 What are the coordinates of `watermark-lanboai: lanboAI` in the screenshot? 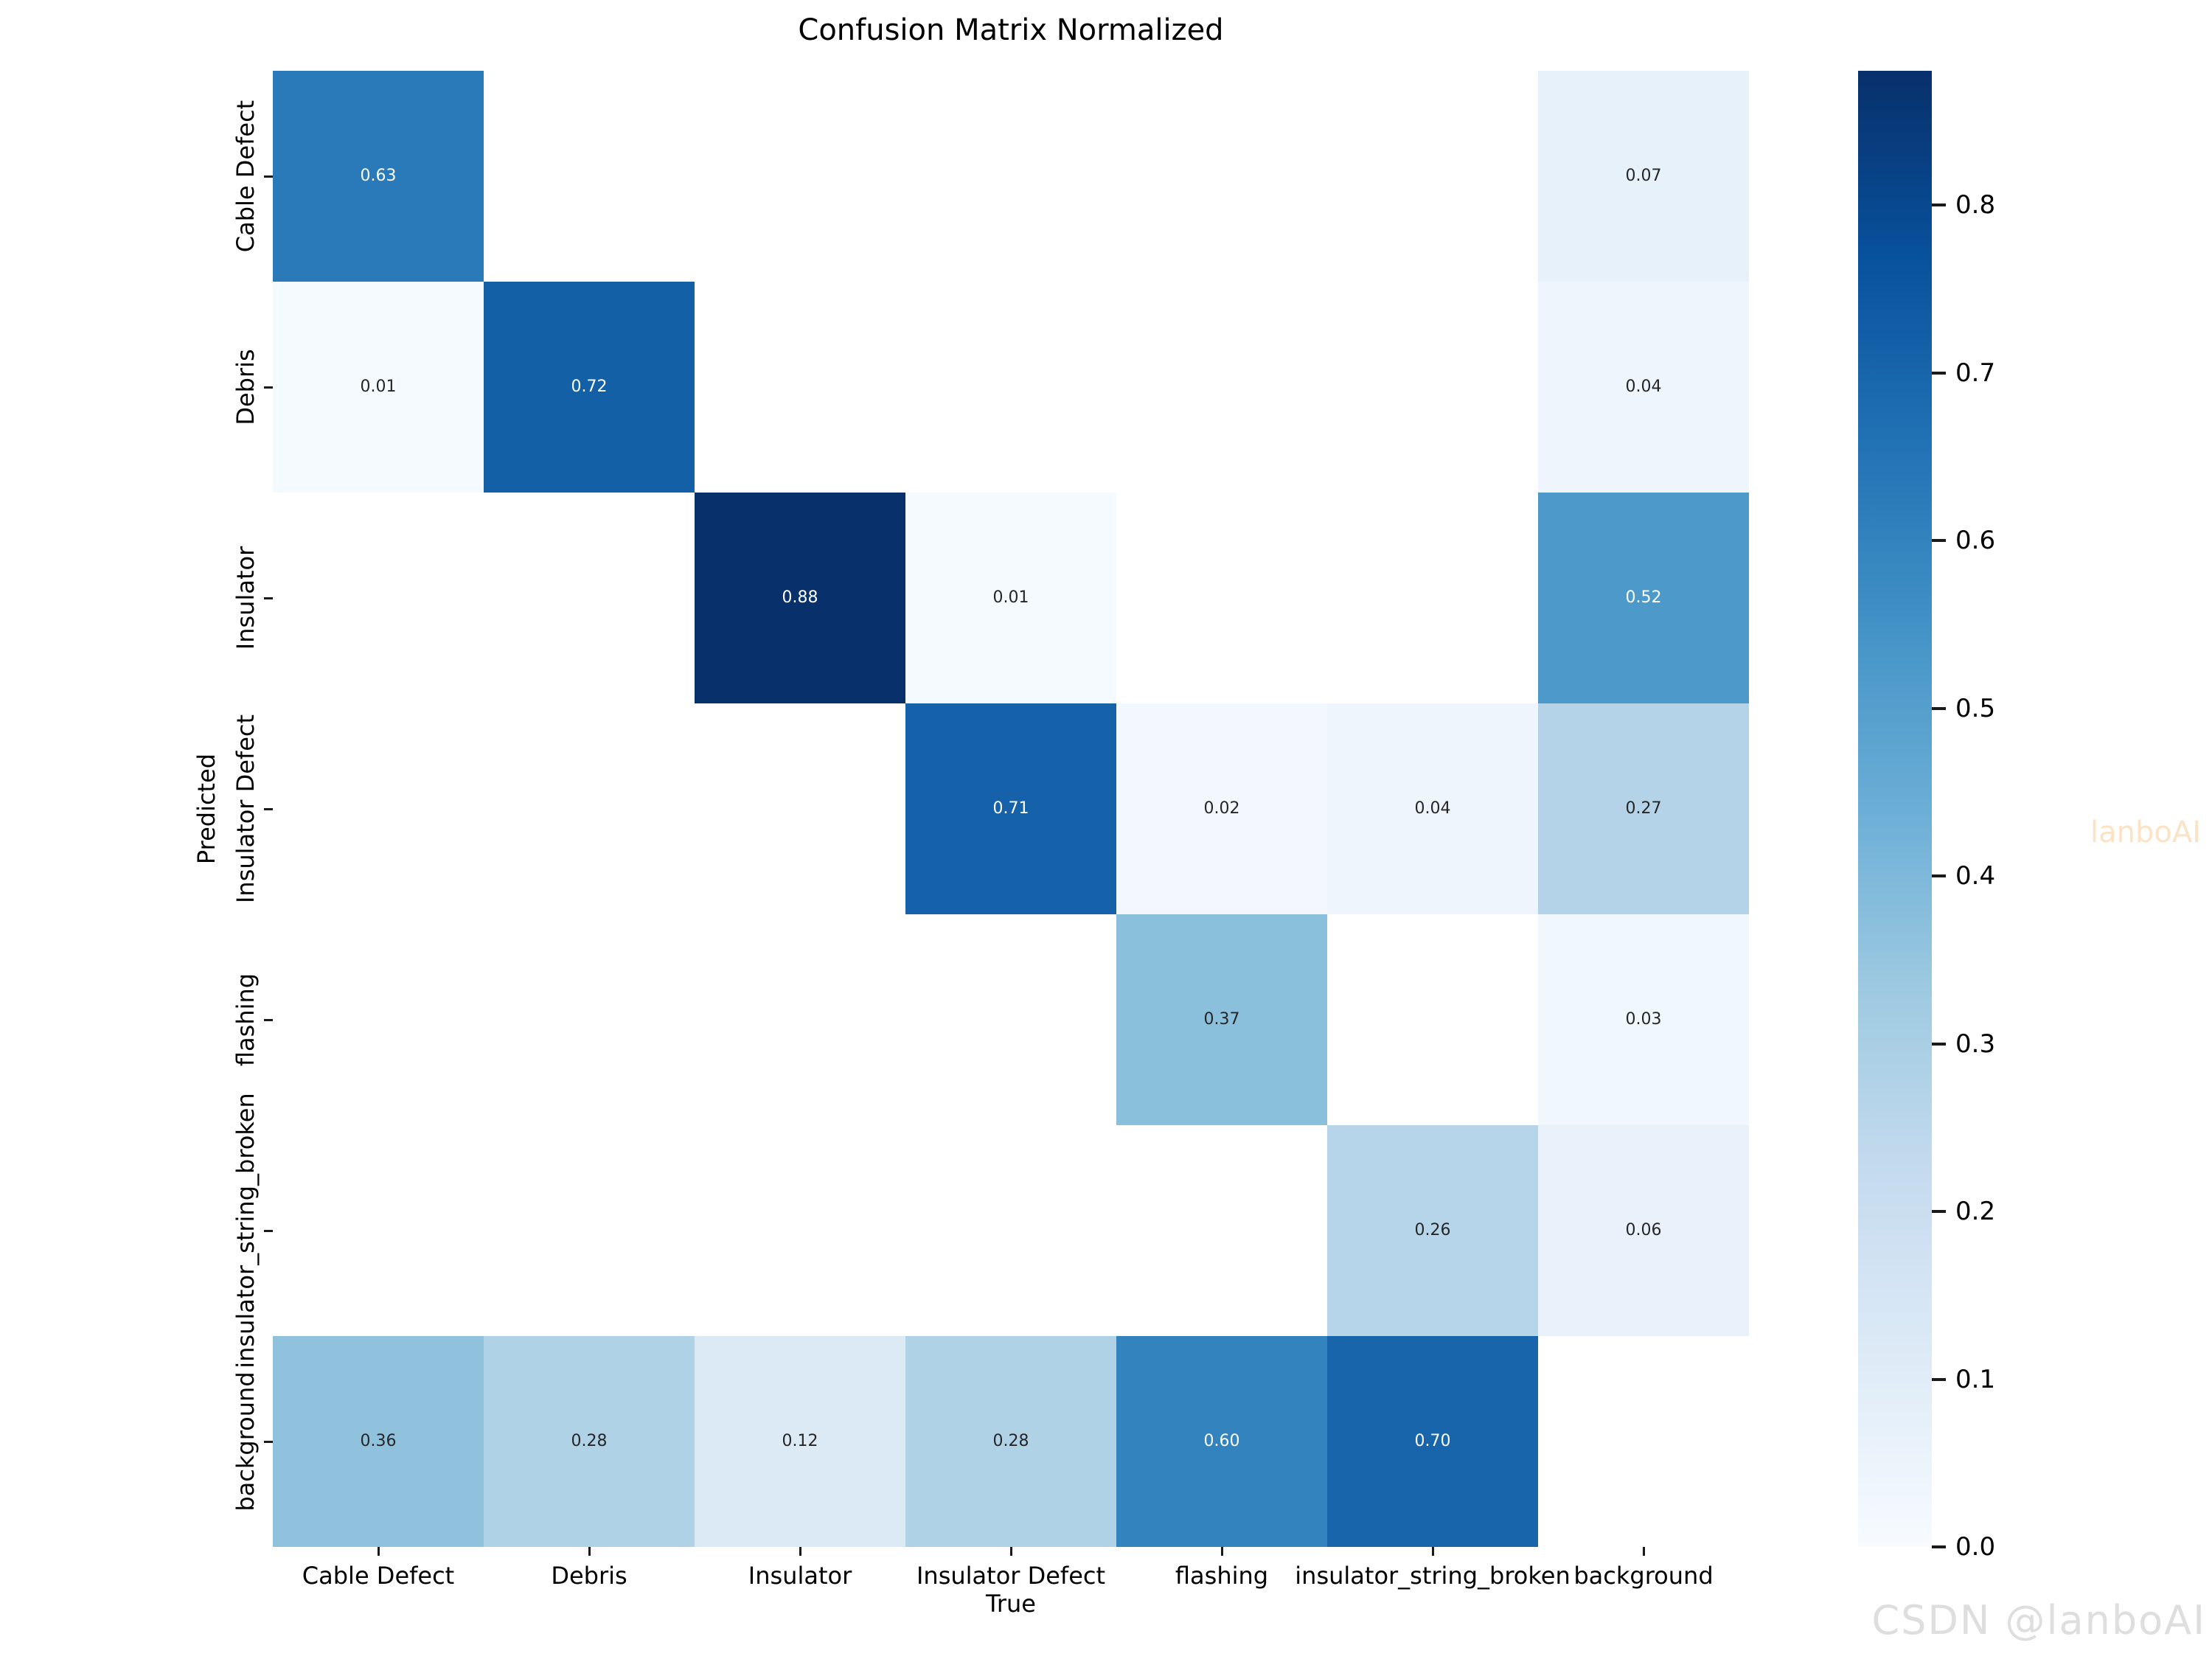 It's located at (2145, 832).